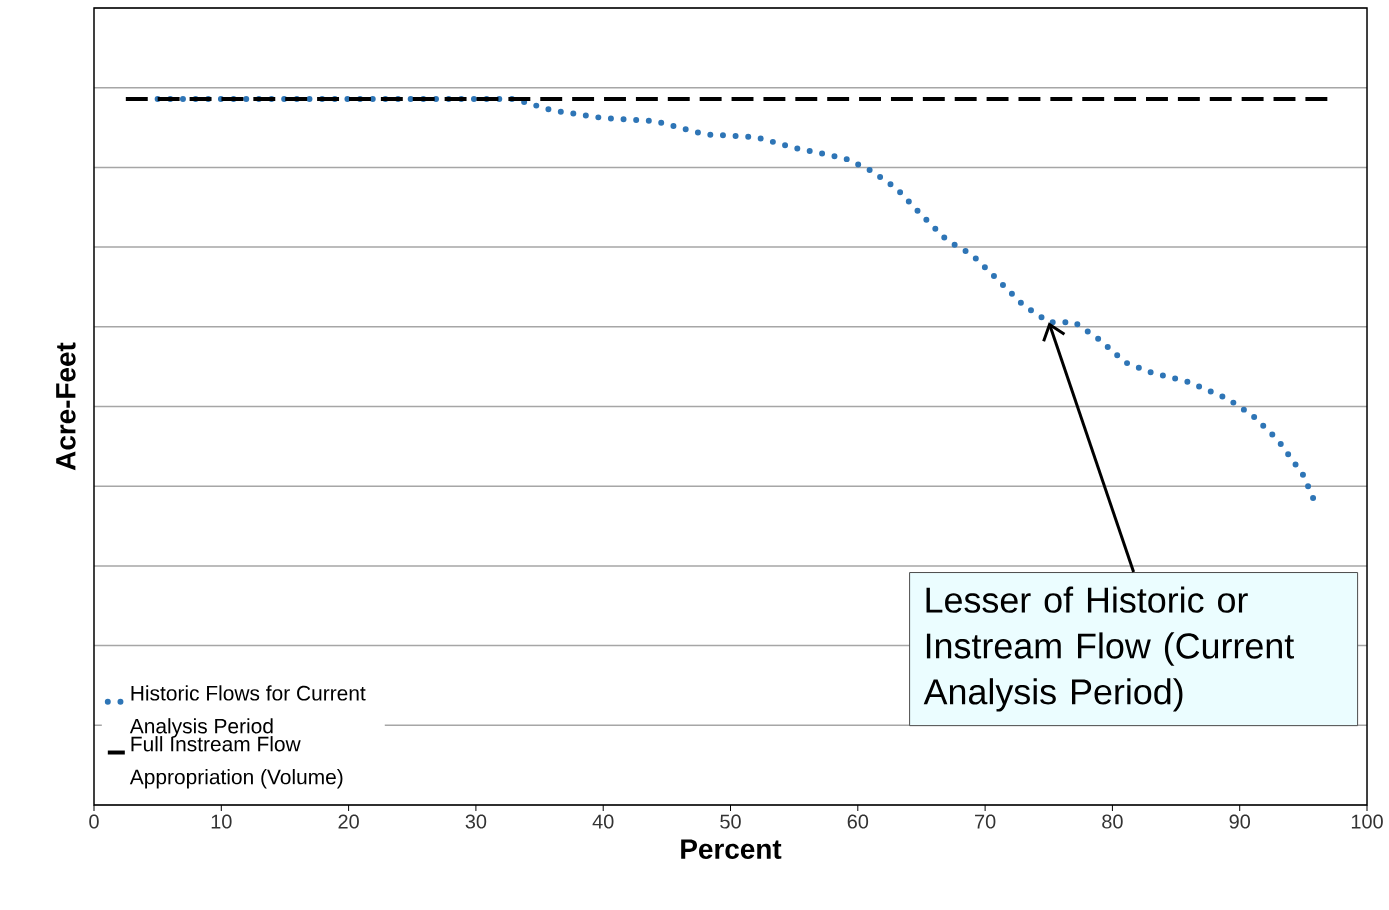 The height and width of the screenshot is (910, 1389). I want to click on x-tick-label: 70, so click(985, 821).